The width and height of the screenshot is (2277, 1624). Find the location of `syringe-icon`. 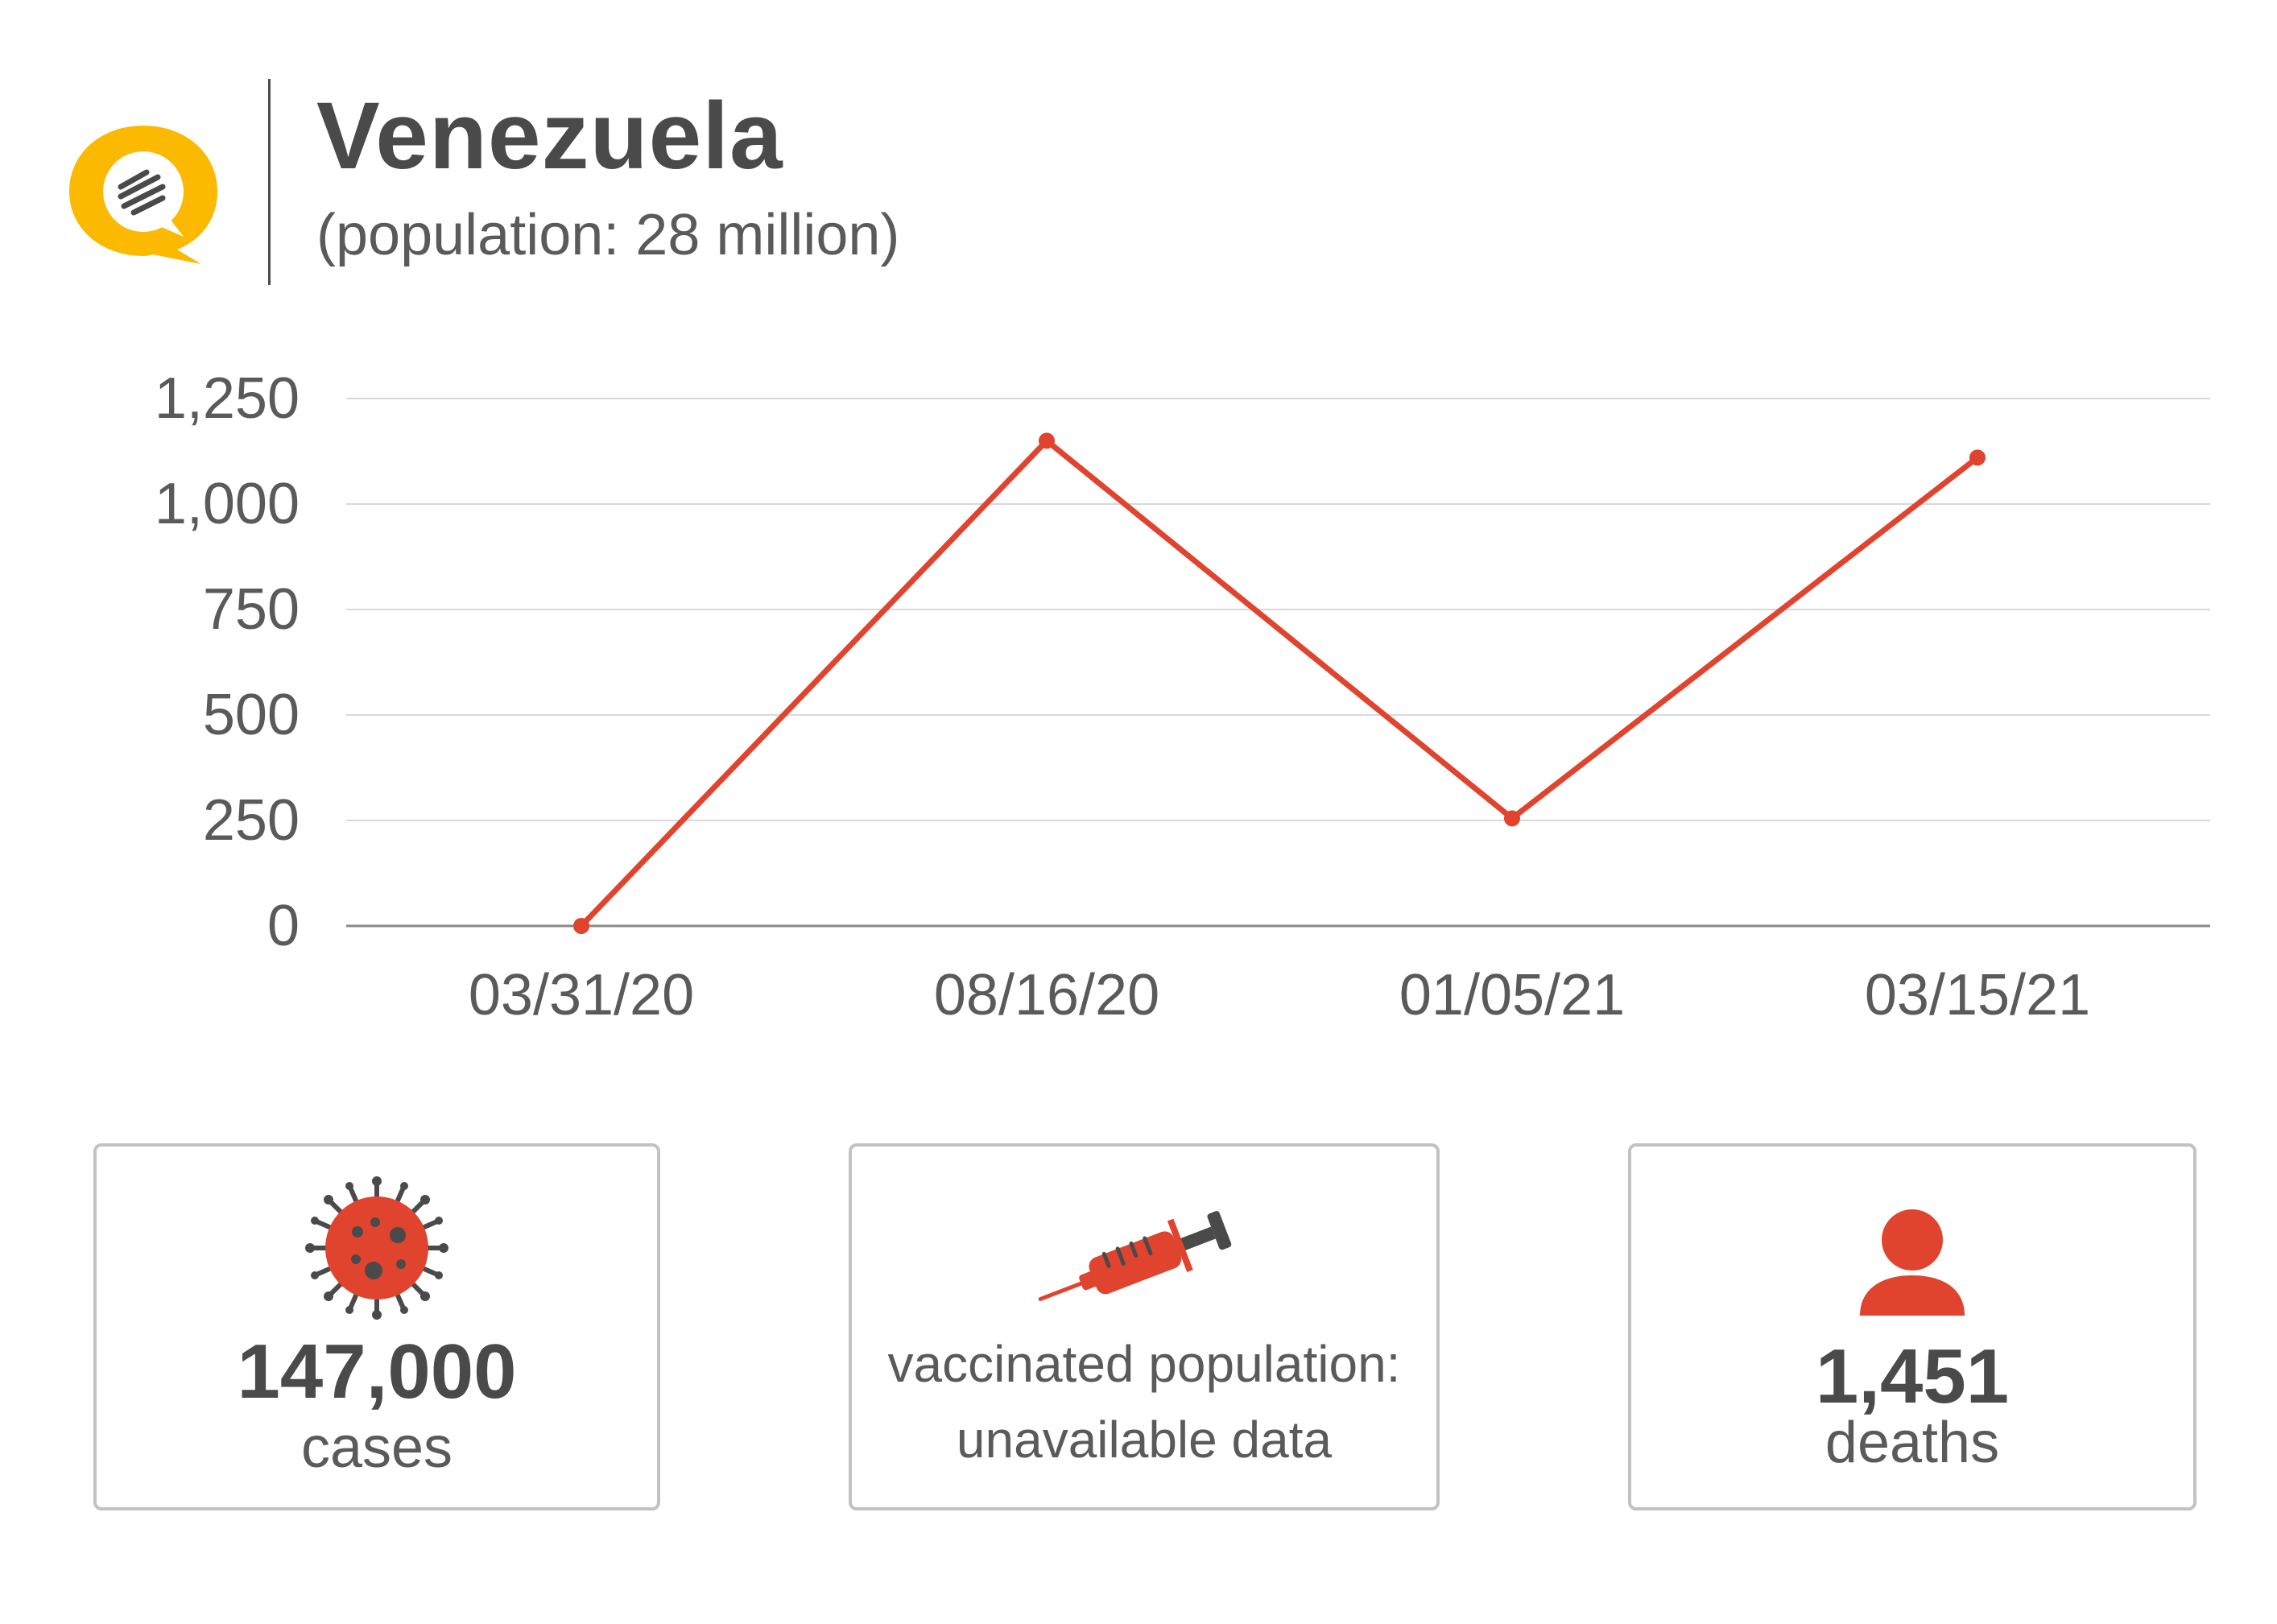

syringe-icon is located at coordinates (1144, 1261).